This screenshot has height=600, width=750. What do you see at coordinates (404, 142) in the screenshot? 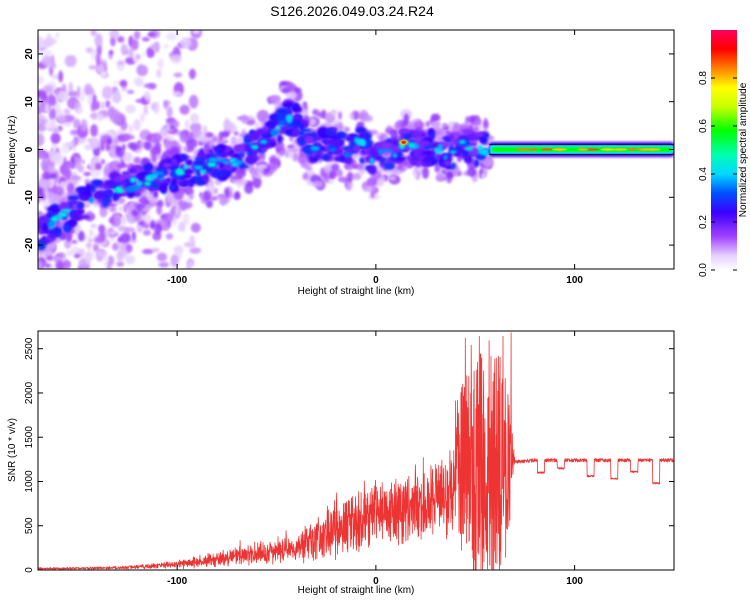
I see `spectrogram-hot-spot-core` at bounding box center [404, 142].